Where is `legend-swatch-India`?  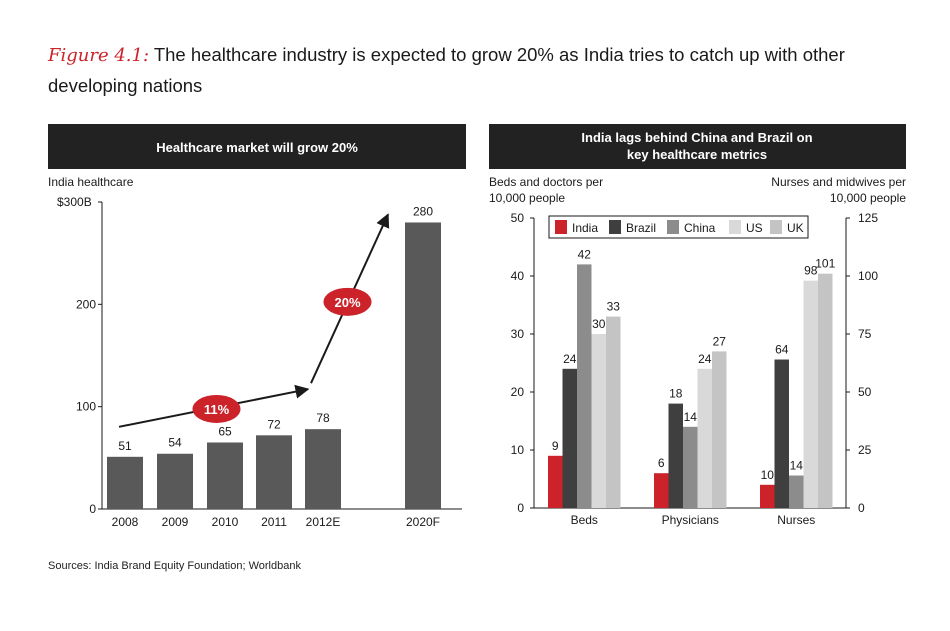 legend-swatch-India is located at coordinates (561, 227).